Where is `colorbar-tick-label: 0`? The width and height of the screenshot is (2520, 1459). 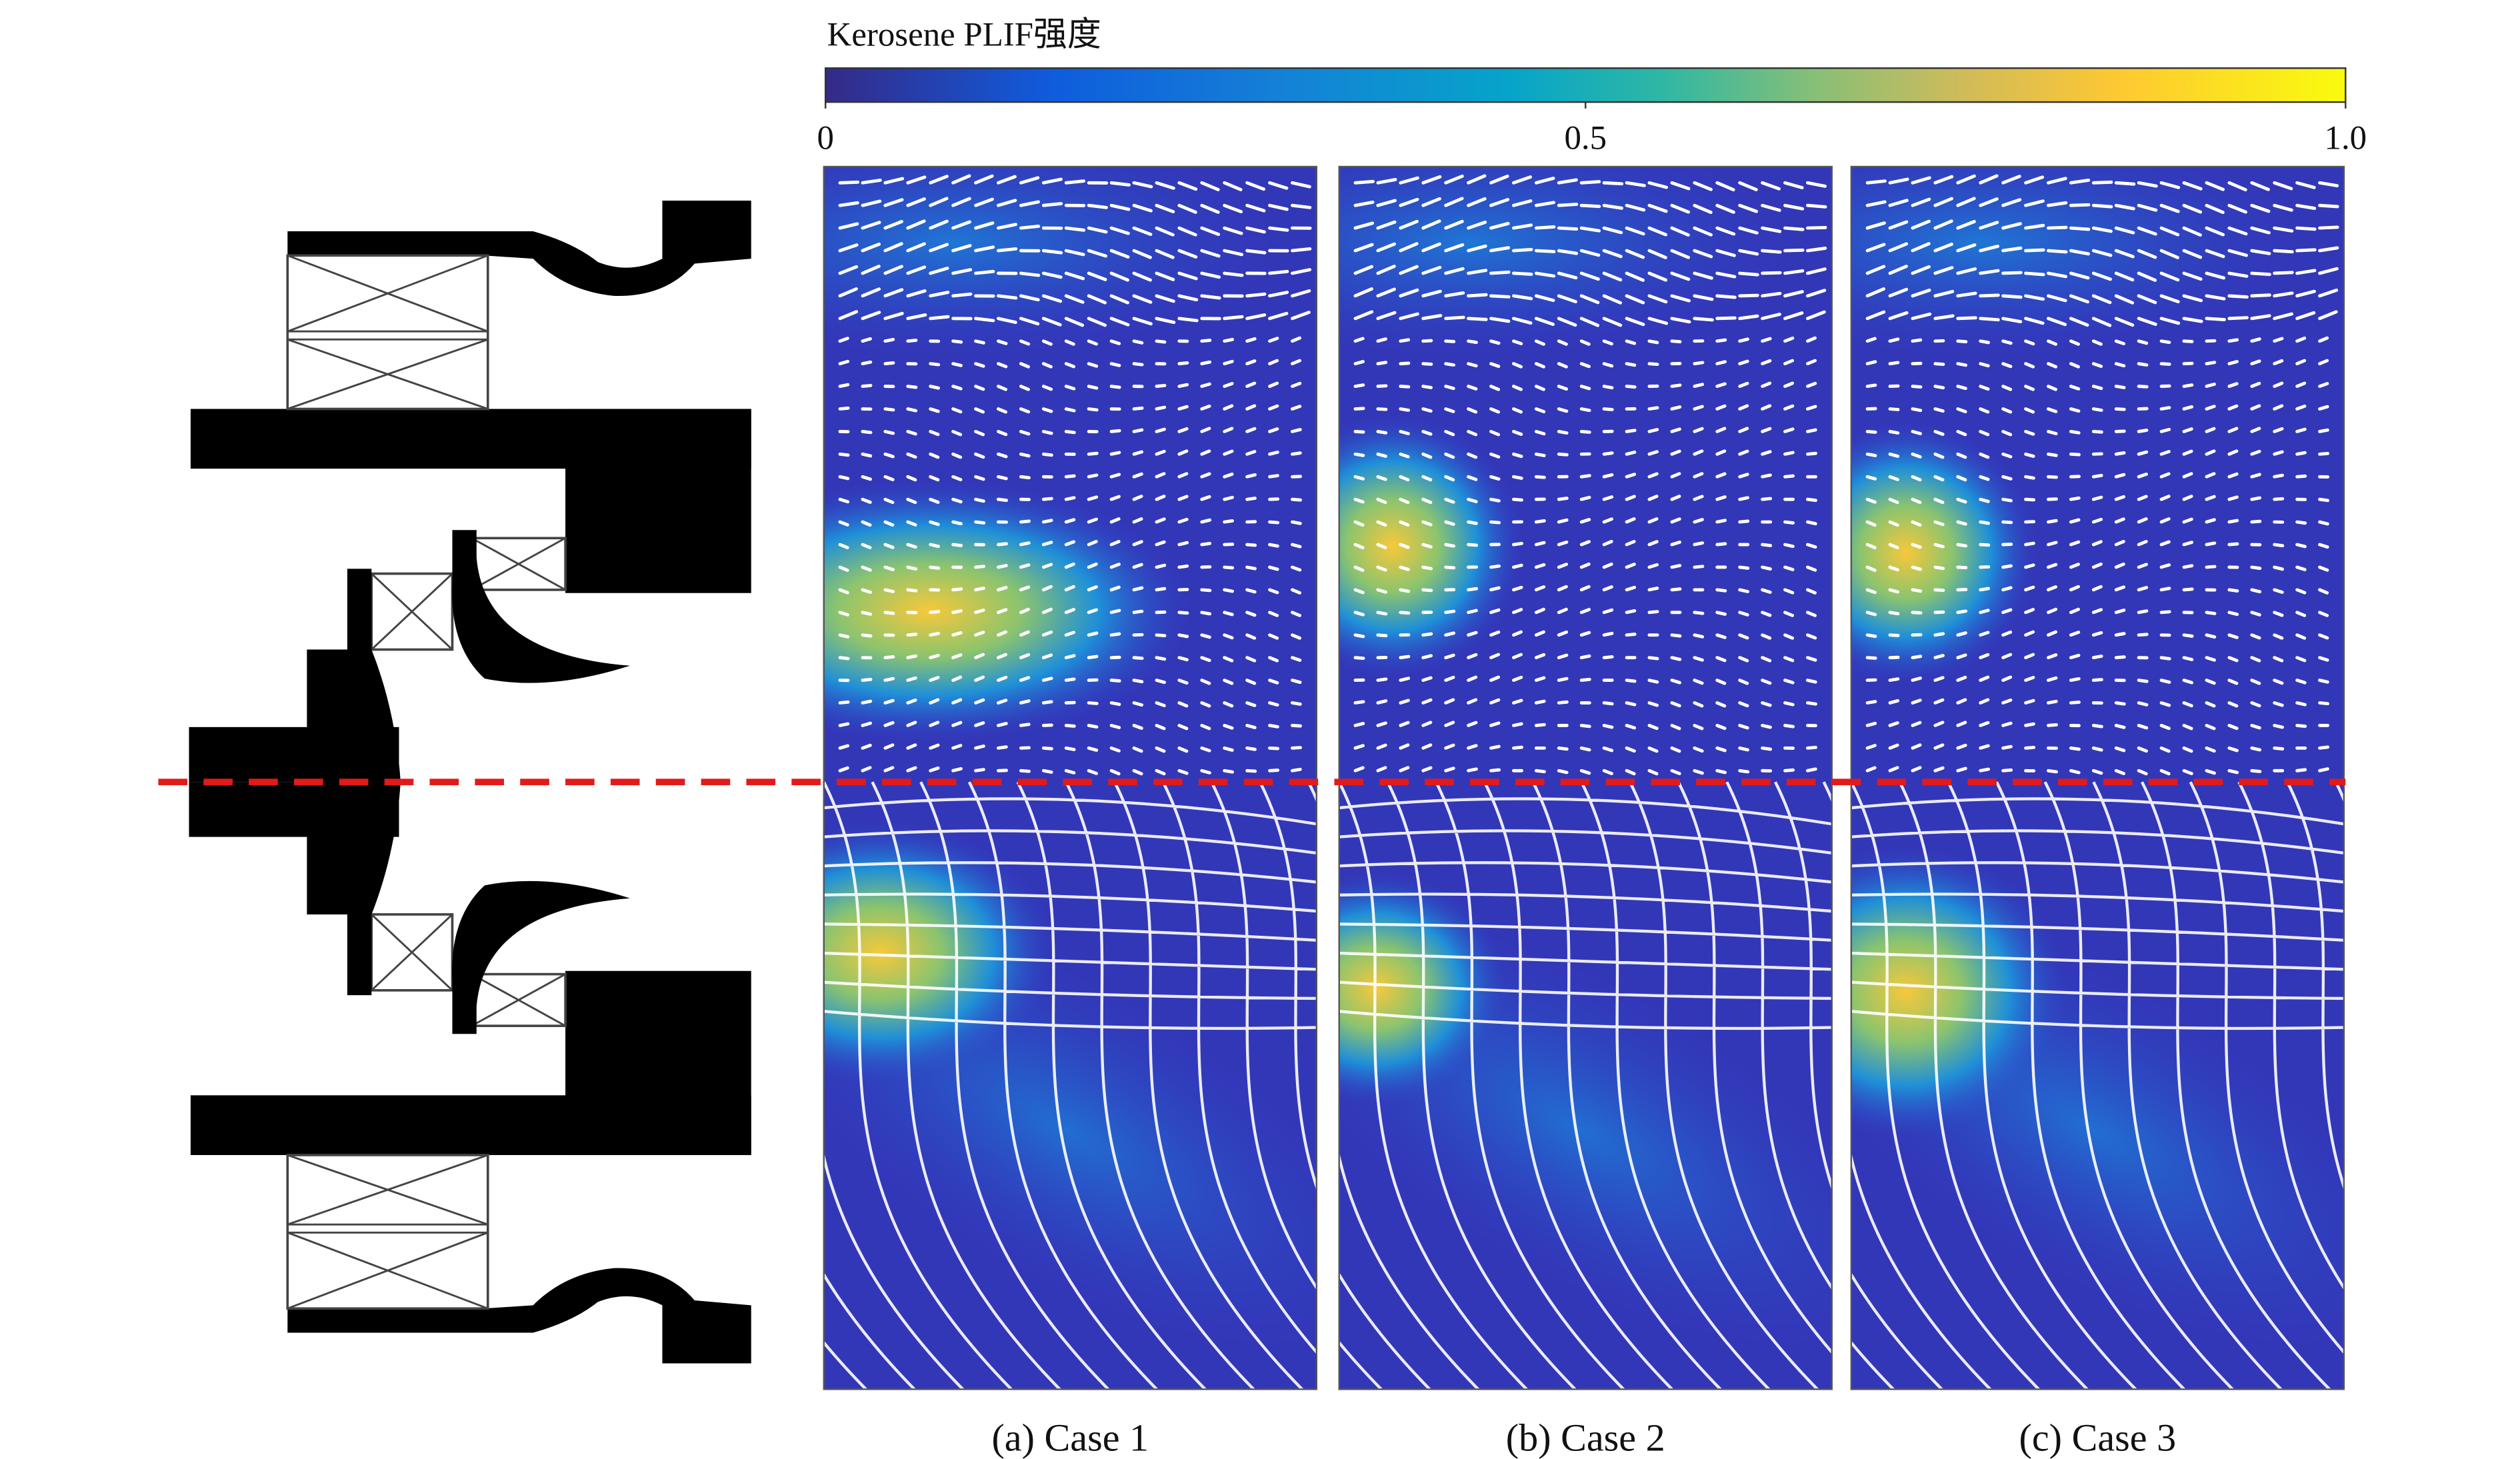
colorbar-tick-label: 0 is located at coordinates (825, 138).